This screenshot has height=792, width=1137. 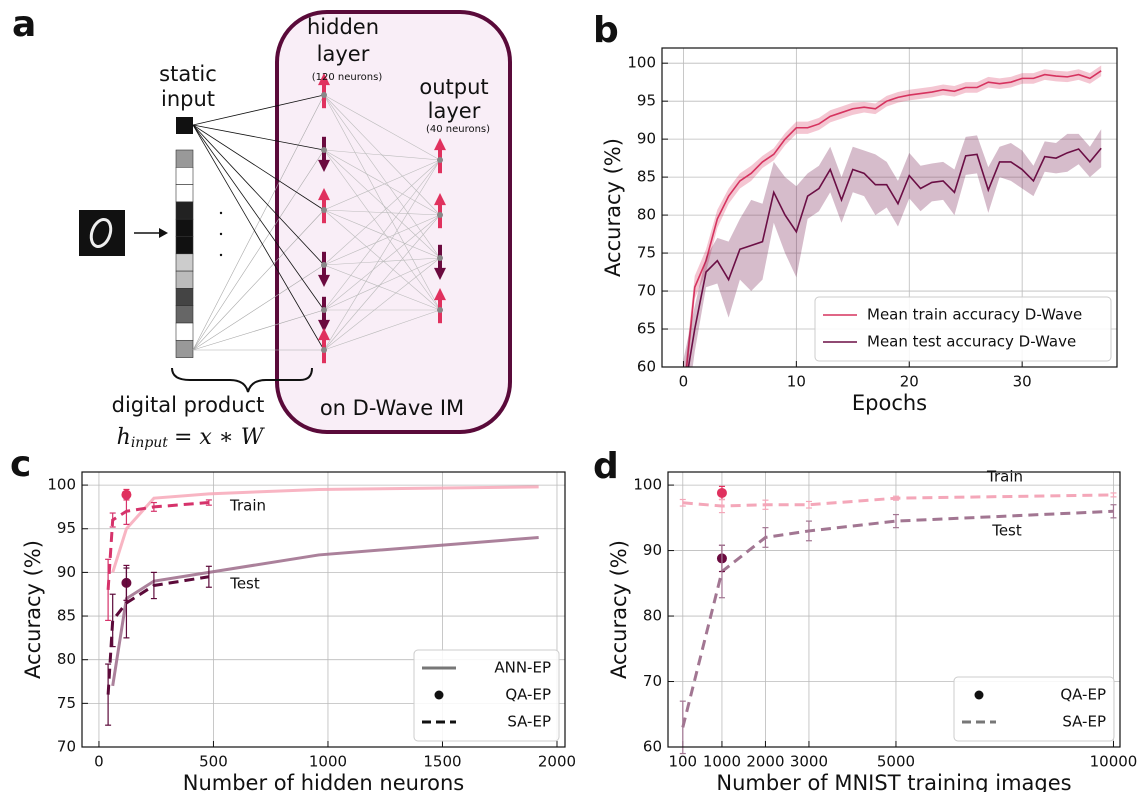 I want to click on x-tick-label: 10, so click(x=796, y=382).